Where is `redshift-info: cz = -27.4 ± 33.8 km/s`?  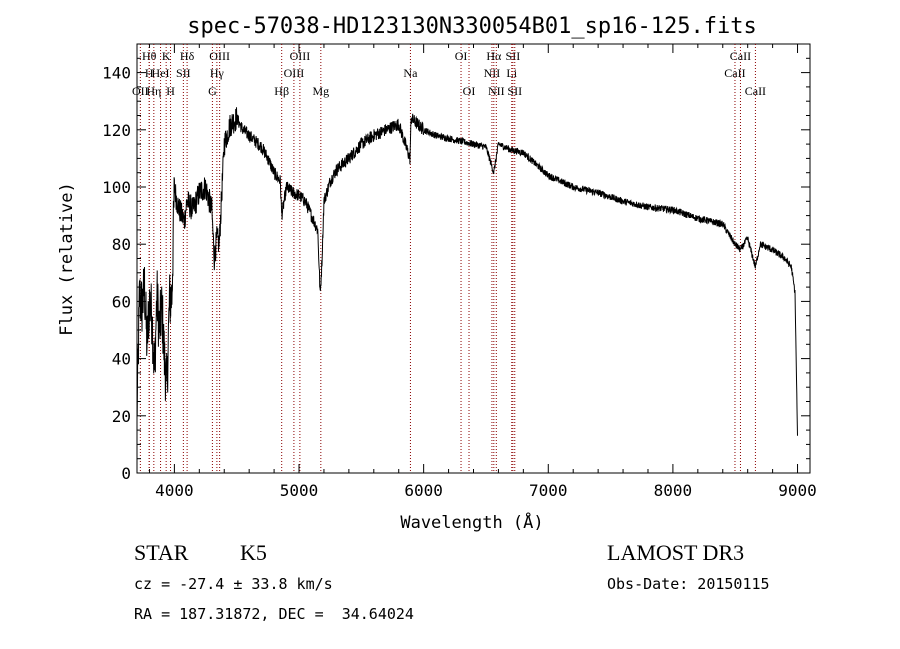 redshift-info: cz = -27.4 ± 33.8 km/s is located at coordinates (233, 584).